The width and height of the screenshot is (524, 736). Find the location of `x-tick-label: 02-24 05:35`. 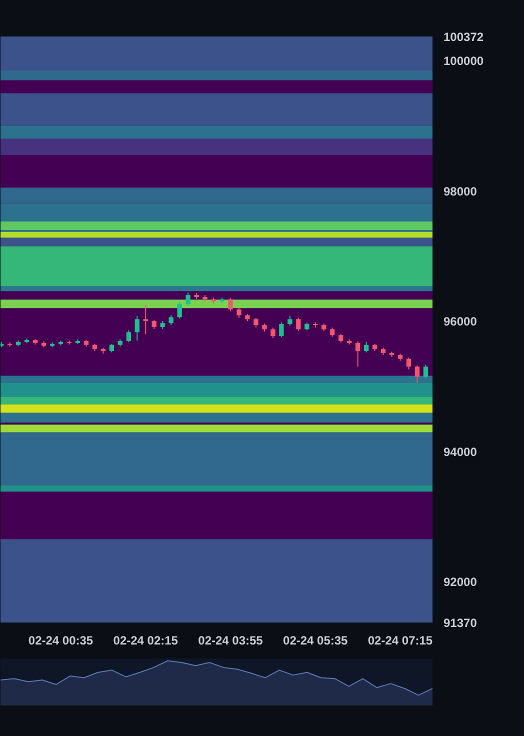

x-tick-label: 02-24 05:35 is located at coordinates (315, 641).